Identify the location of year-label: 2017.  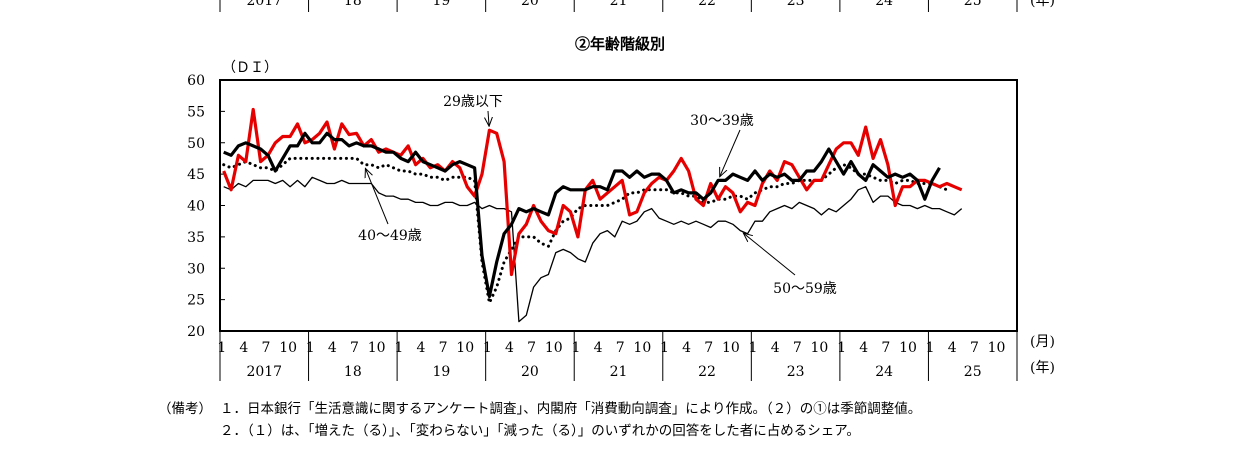
(264, 372).